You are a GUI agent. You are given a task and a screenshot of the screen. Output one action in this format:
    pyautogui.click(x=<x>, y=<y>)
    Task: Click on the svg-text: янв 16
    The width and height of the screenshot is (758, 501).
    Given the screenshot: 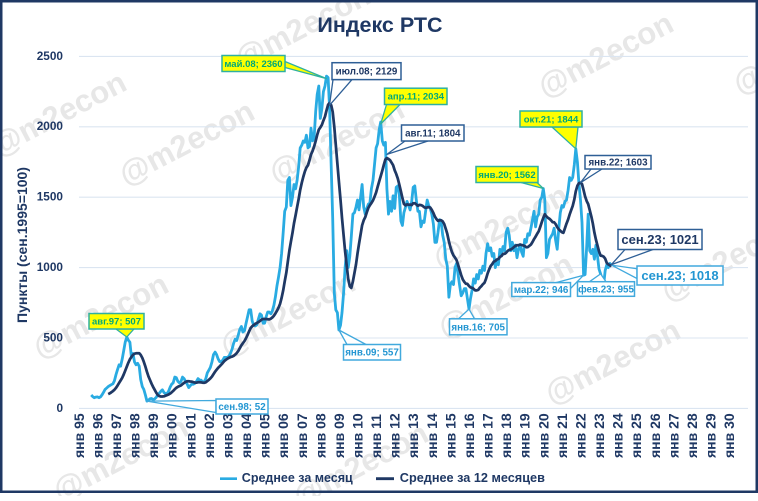 What is the action you would take?
    pyautogui.click(x=469, y=435)
    